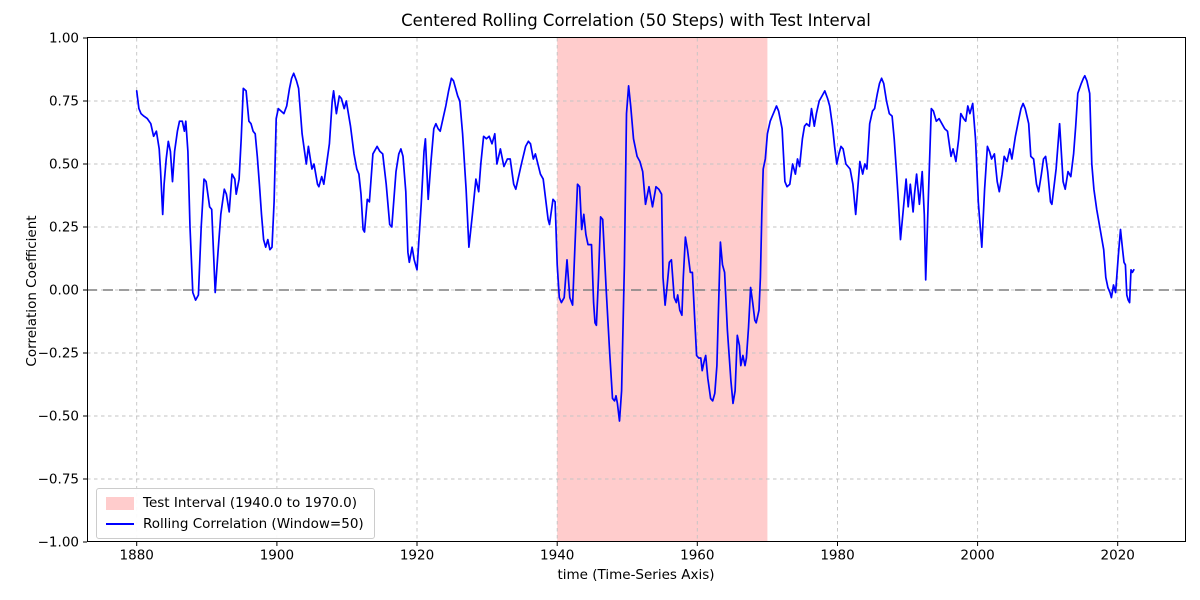 The height and width of the screenshot is (600, 1200). What do you see at coordinates (417, 556) in the screenshot?
I see `x-tick-label: 1920` at bounding box center [417, 556].